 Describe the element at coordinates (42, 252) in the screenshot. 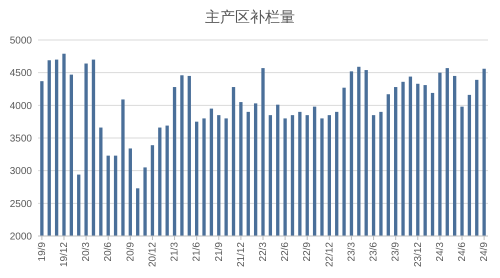

I see `x-tick-label: 19/9` at that location.